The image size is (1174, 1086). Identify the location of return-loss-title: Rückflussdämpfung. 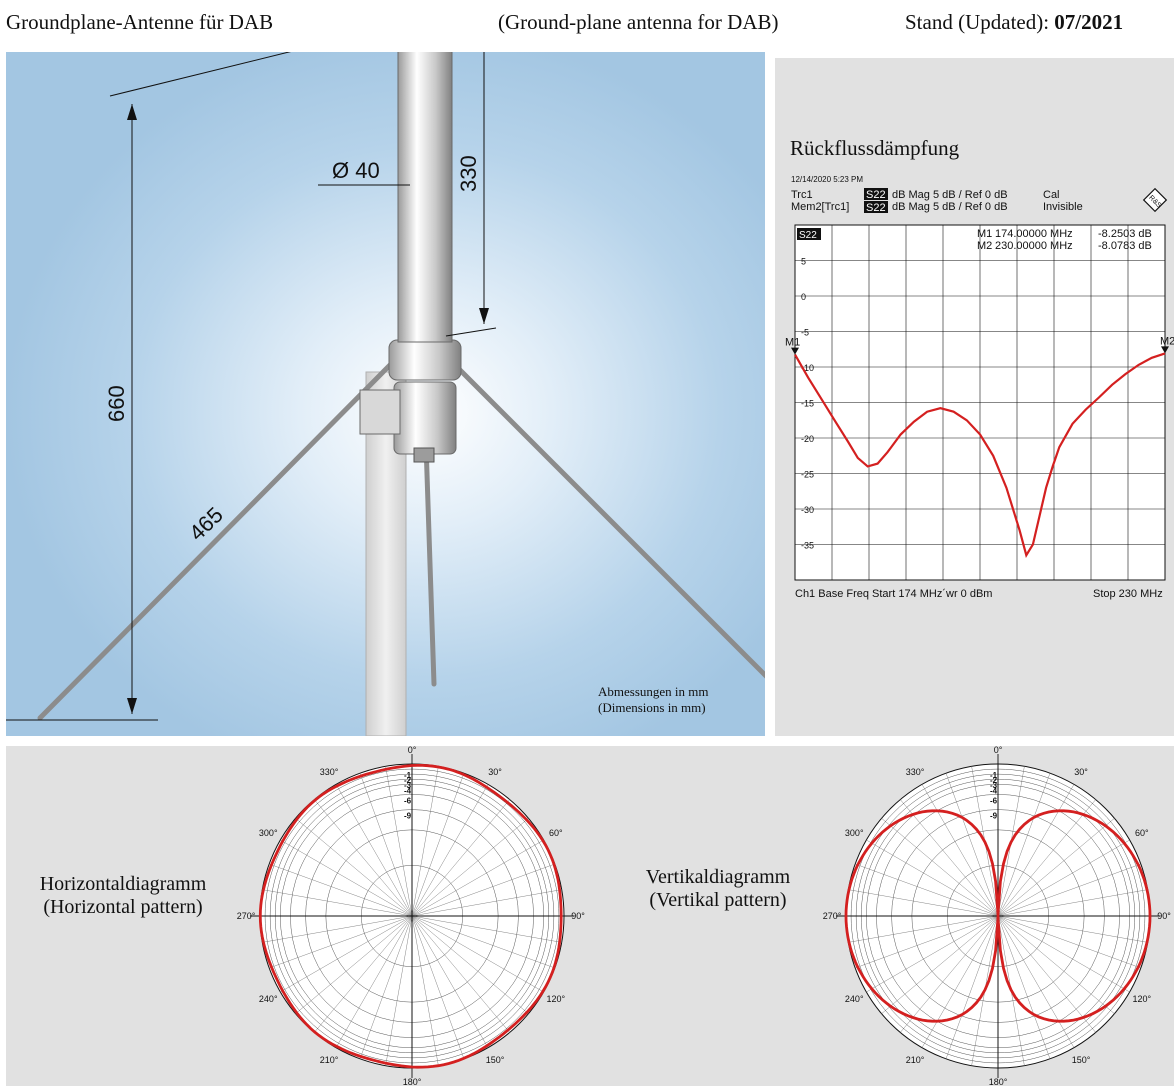
(875, 148).